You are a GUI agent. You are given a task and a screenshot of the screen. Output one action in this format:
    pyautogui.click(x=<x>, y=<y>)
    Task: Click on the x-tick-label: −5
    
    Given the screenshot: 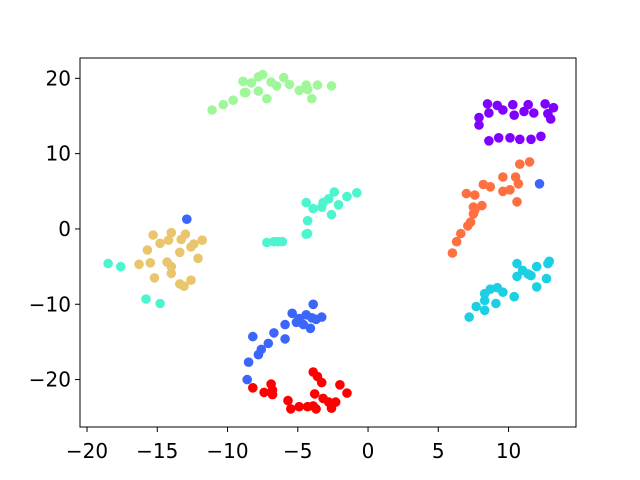 What is the action you would take?
    pyautogui.click(x=297, y=451)
    